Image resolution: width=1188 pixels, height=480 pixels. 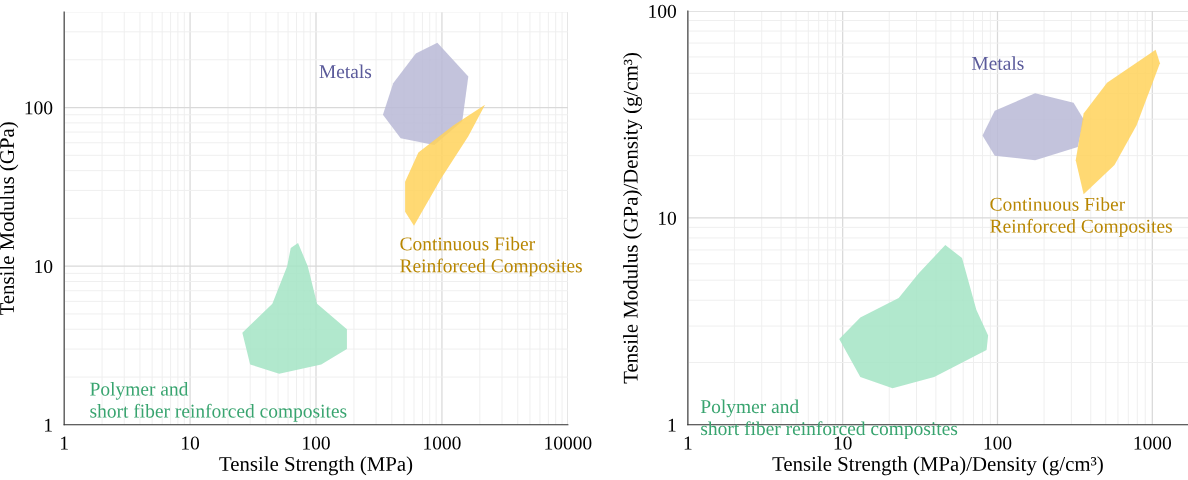 I want to click on x-axis-title: Tensile Strength (MPa)/Density (g/cm³), so click(x=937, y=466).